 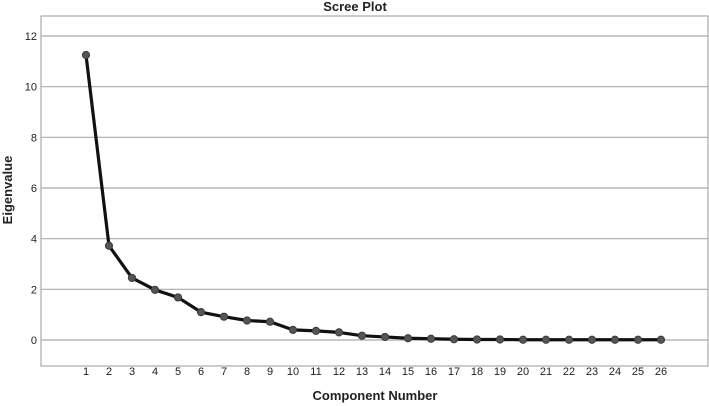 What do you see at coordinates (247, 372) in the screenshot?
I see `x-tick-label: 8` at bounding box center [247, 372].